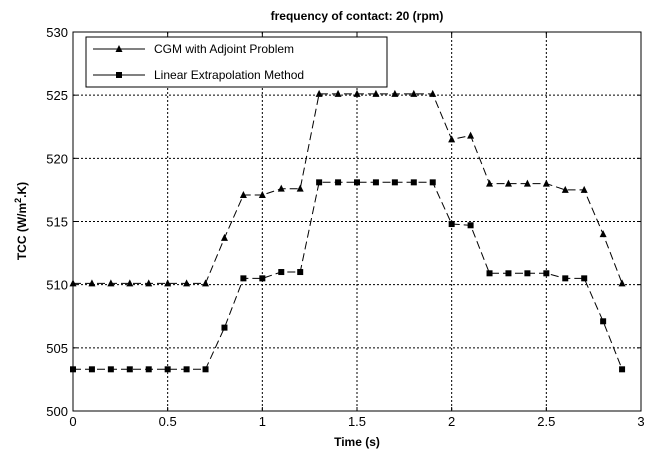 The image size is (645, 453). What do you see at coordinates (57, 158) in the screenshot?
I see `y-tick-label: 520` at bounding box center [57, 158].